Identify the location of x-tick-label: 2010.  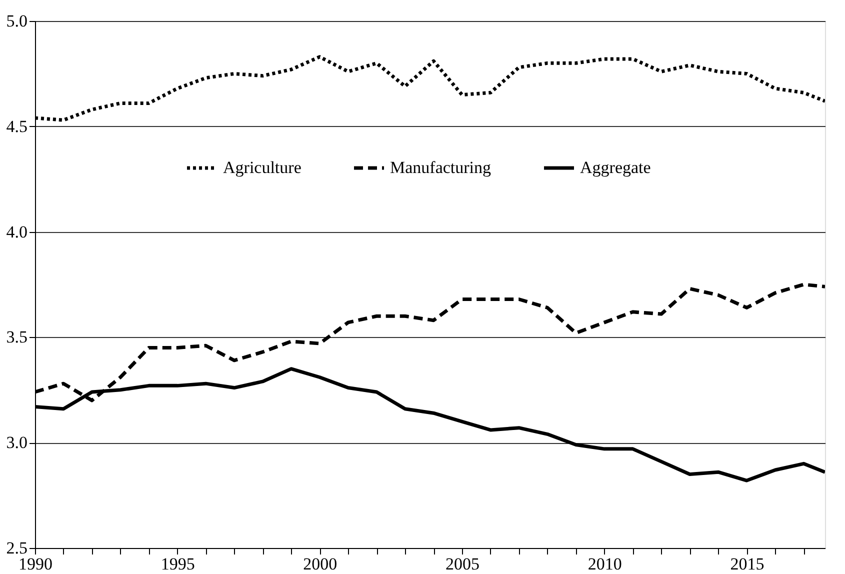
(605, 564).